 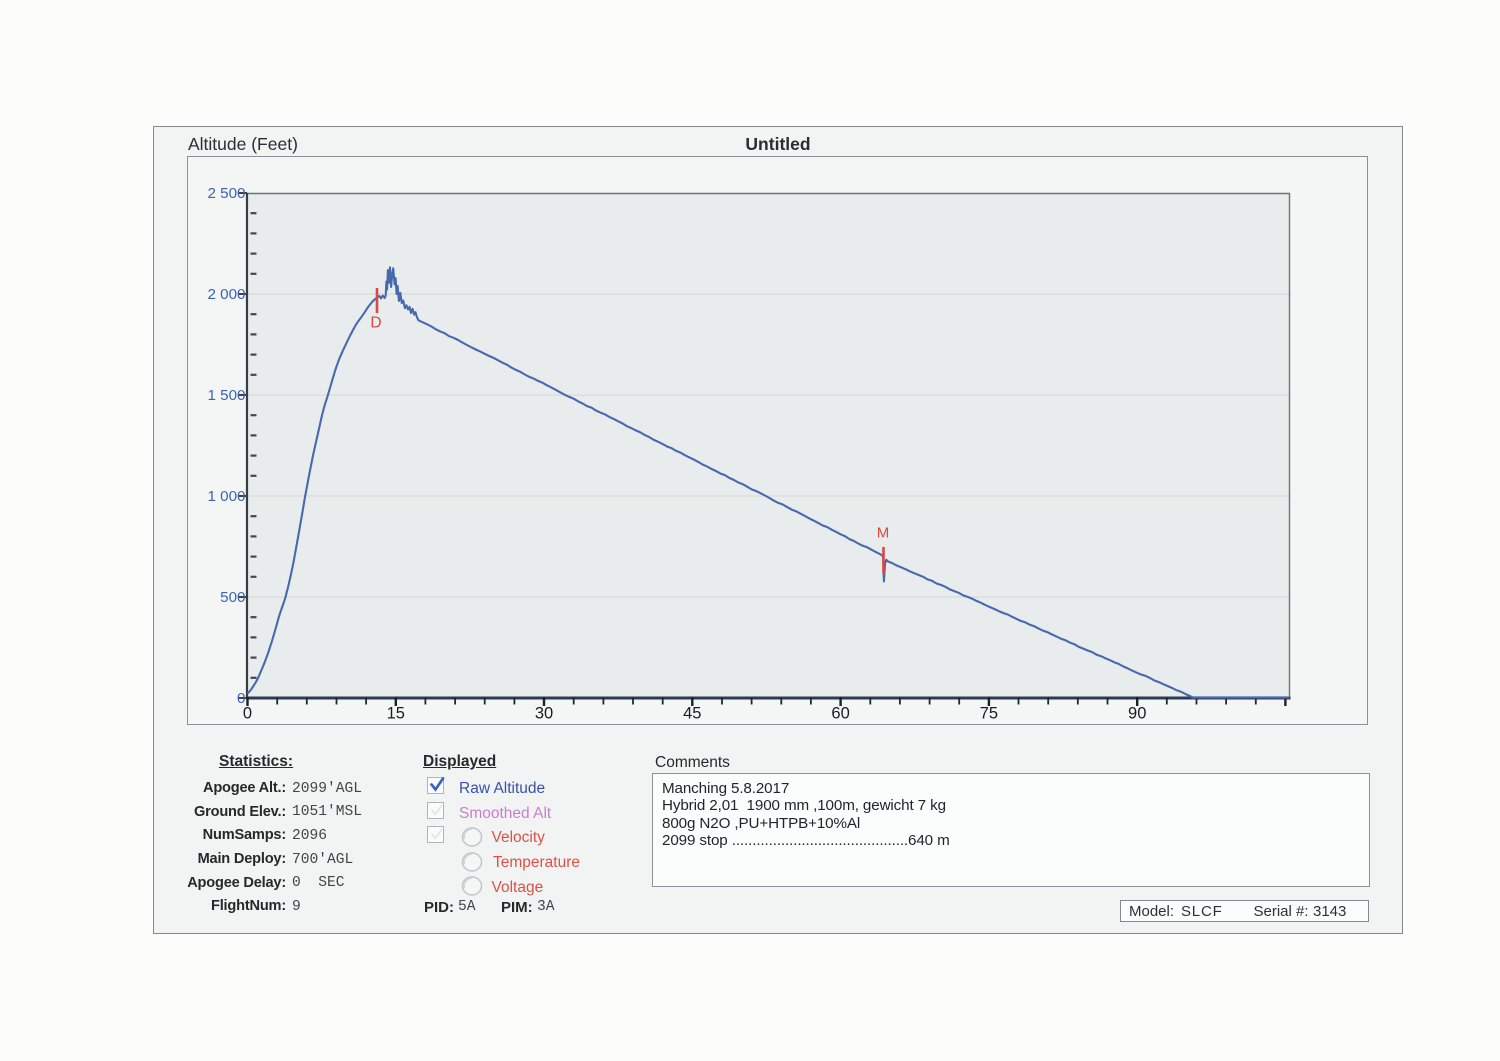 I want to click on svg-text: 1 000, so click(x=226, y=496).